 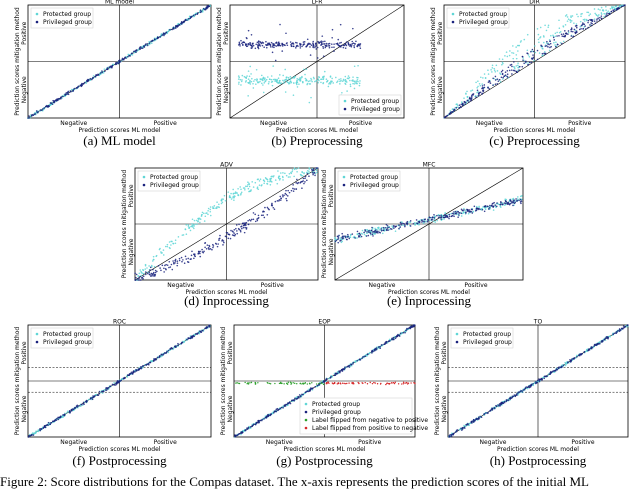 I want to click on x-negative-label: Negative, so click(x=180, y=285).